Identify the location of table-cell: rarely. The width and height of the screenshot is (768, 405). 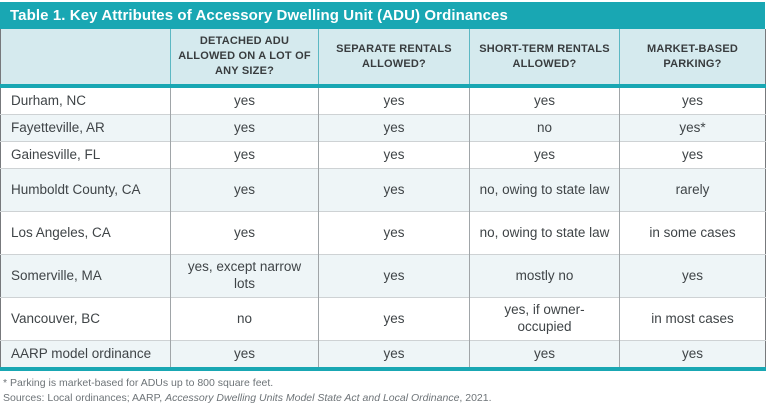
(692, 190).